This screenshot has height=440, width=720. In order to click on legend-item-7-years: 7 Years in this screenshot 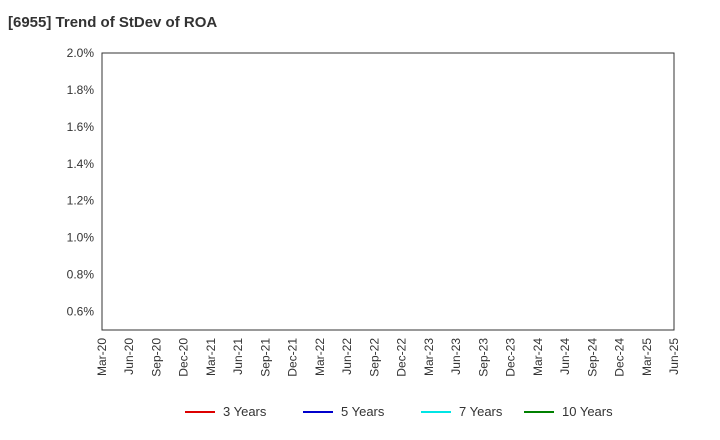, I will do `click(461, 411)`.